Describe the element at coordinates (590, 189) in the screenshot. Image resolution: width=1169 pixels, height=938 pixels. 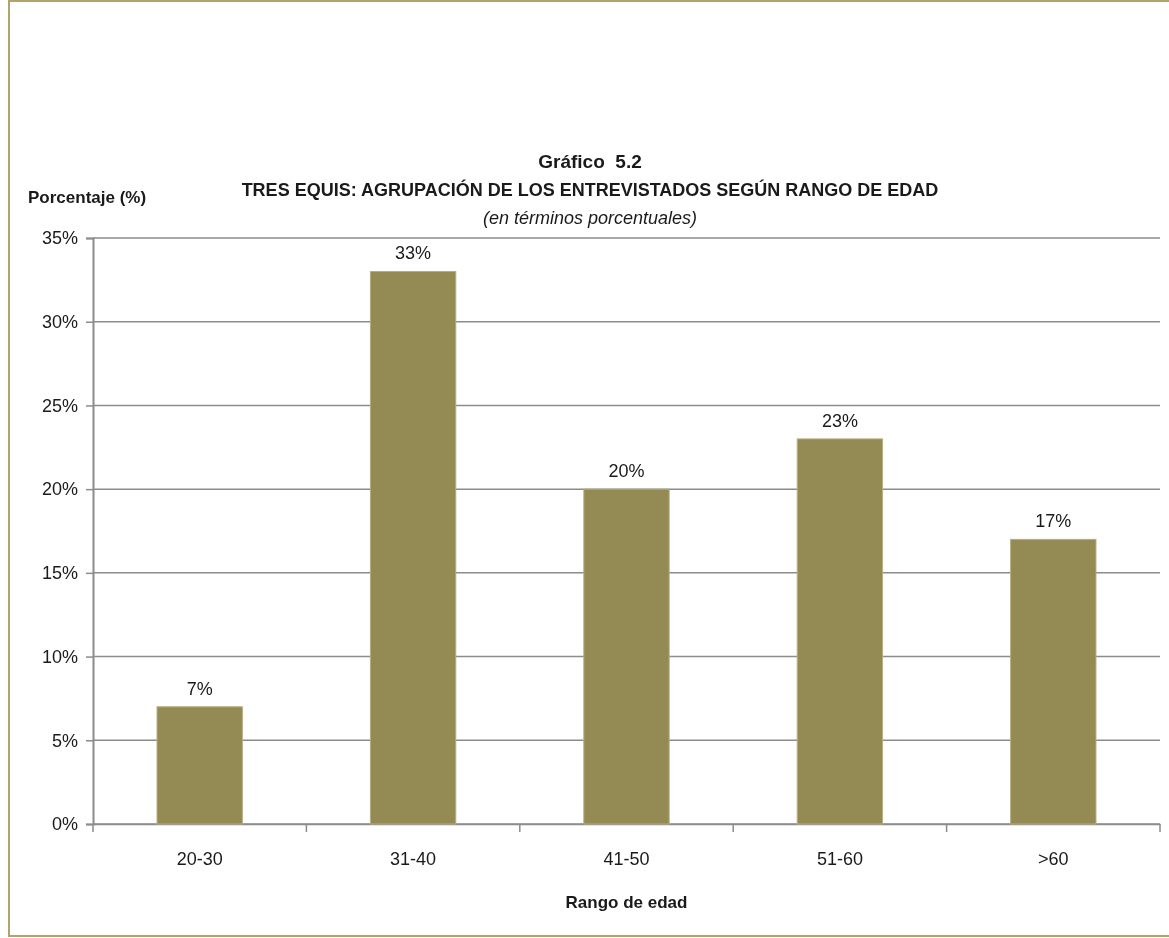
I see `chart-subtitle: TRES EQUIS: AGRUPACIÓN DE LOS ENTREVISTADOS SEGÚN RANGO DE EDAD` at that location.